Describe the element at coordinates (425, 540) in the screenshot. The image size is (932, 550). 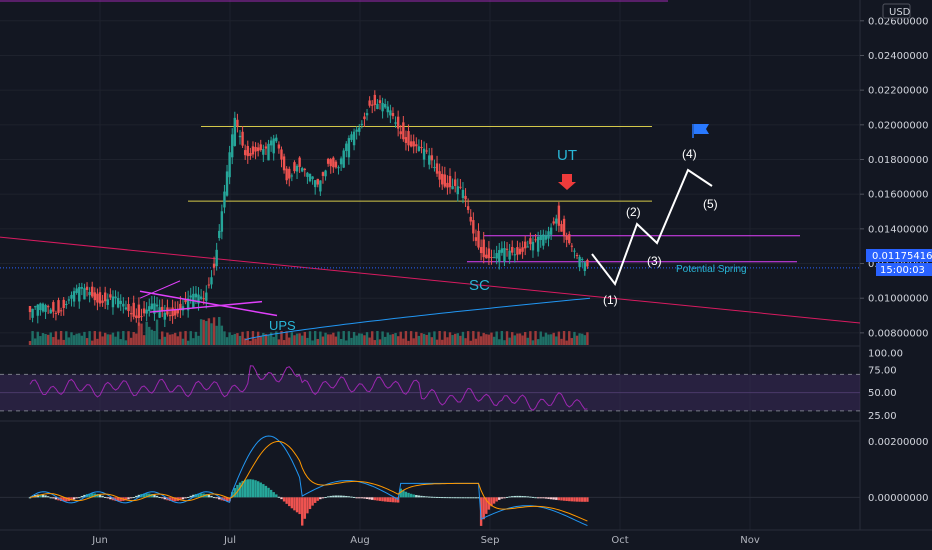
I see `time-axis: Jun Jul Aug Sep Oct Nov` at that location.